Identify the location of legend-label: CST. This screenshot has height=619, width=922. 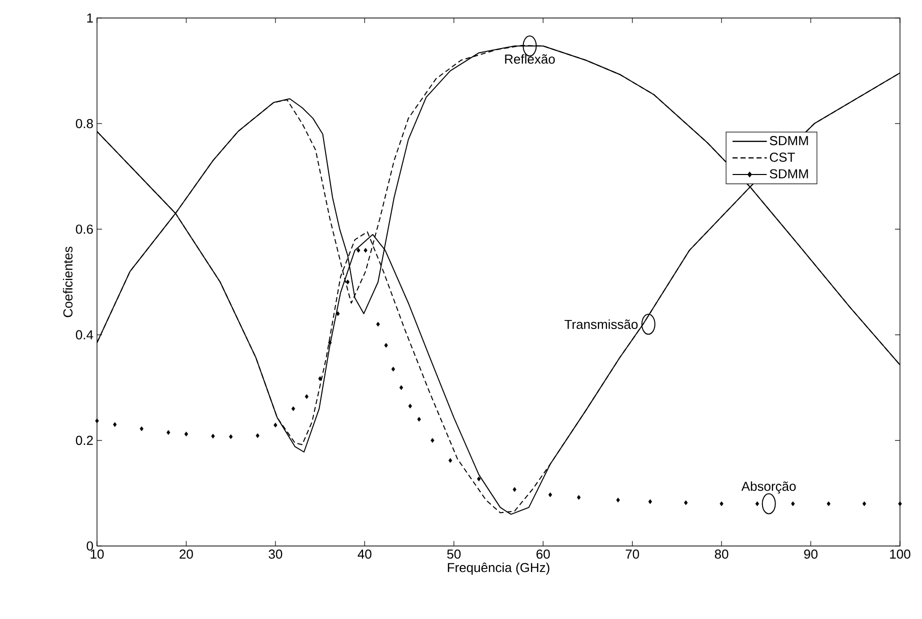
(782, 157).